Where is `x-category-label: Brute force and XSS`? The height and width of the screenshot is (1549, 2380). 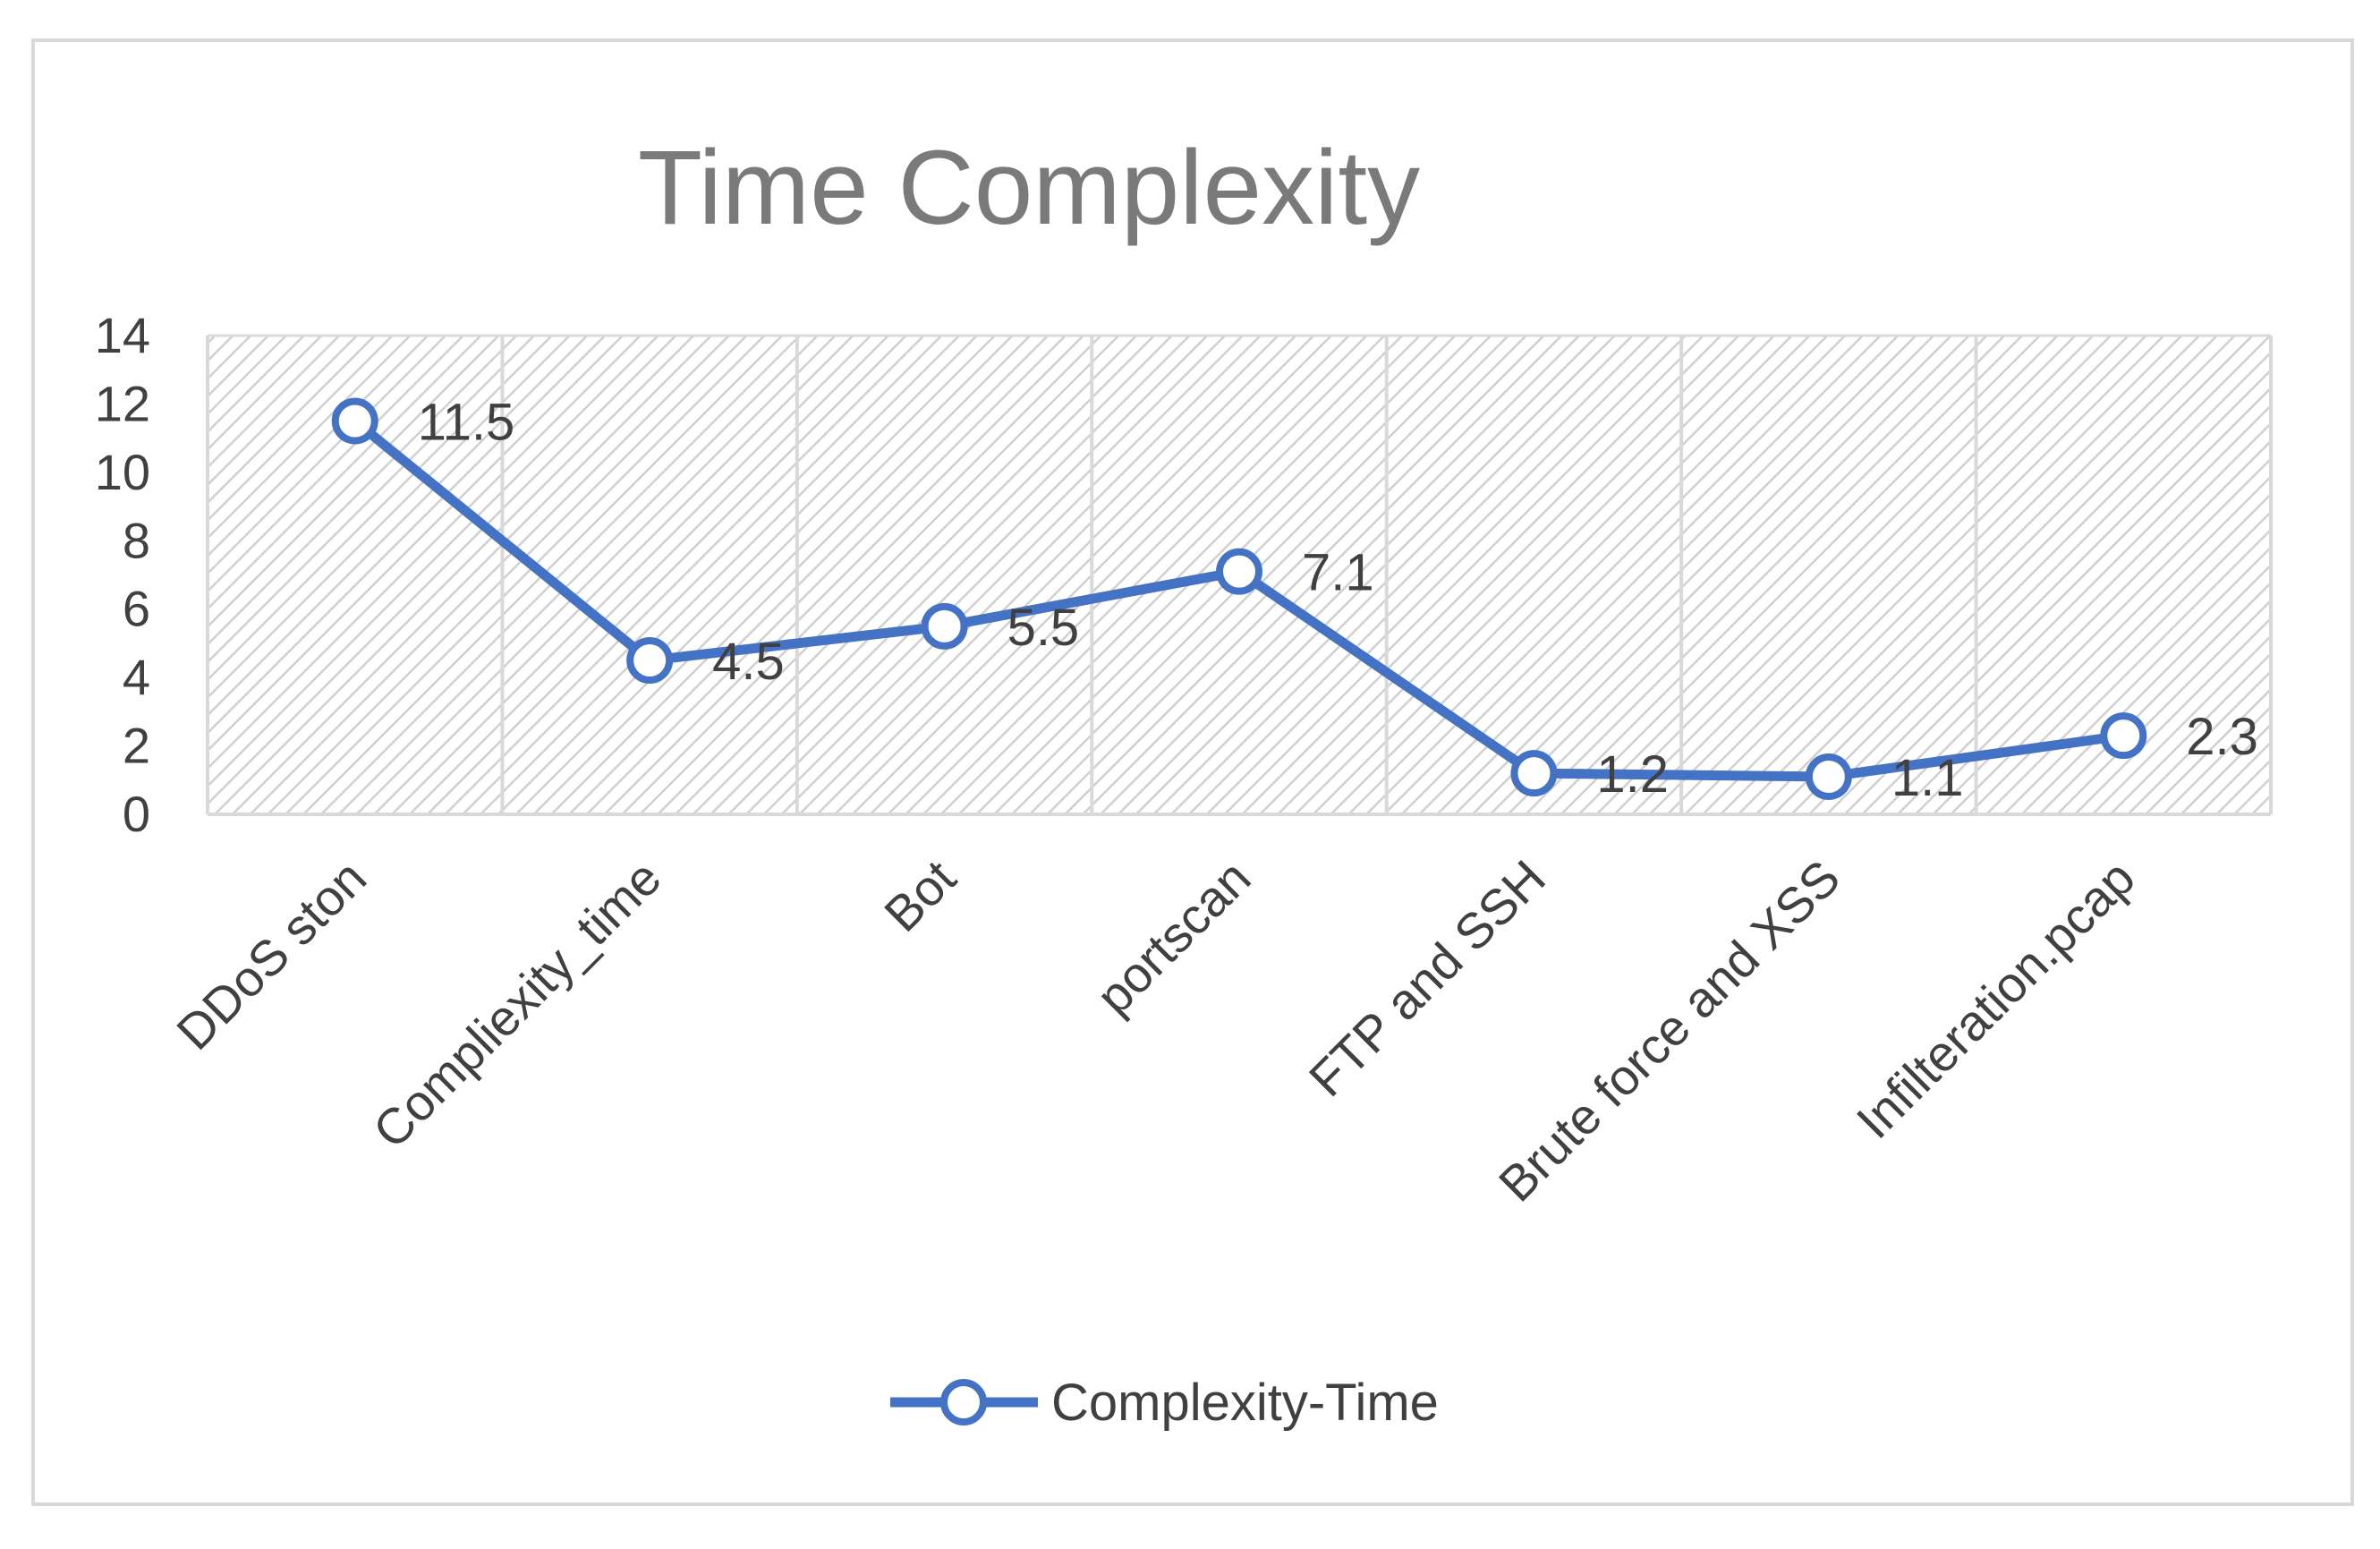
x-category-label: Brute force and XSS is located at coordinates (1669, 1031).